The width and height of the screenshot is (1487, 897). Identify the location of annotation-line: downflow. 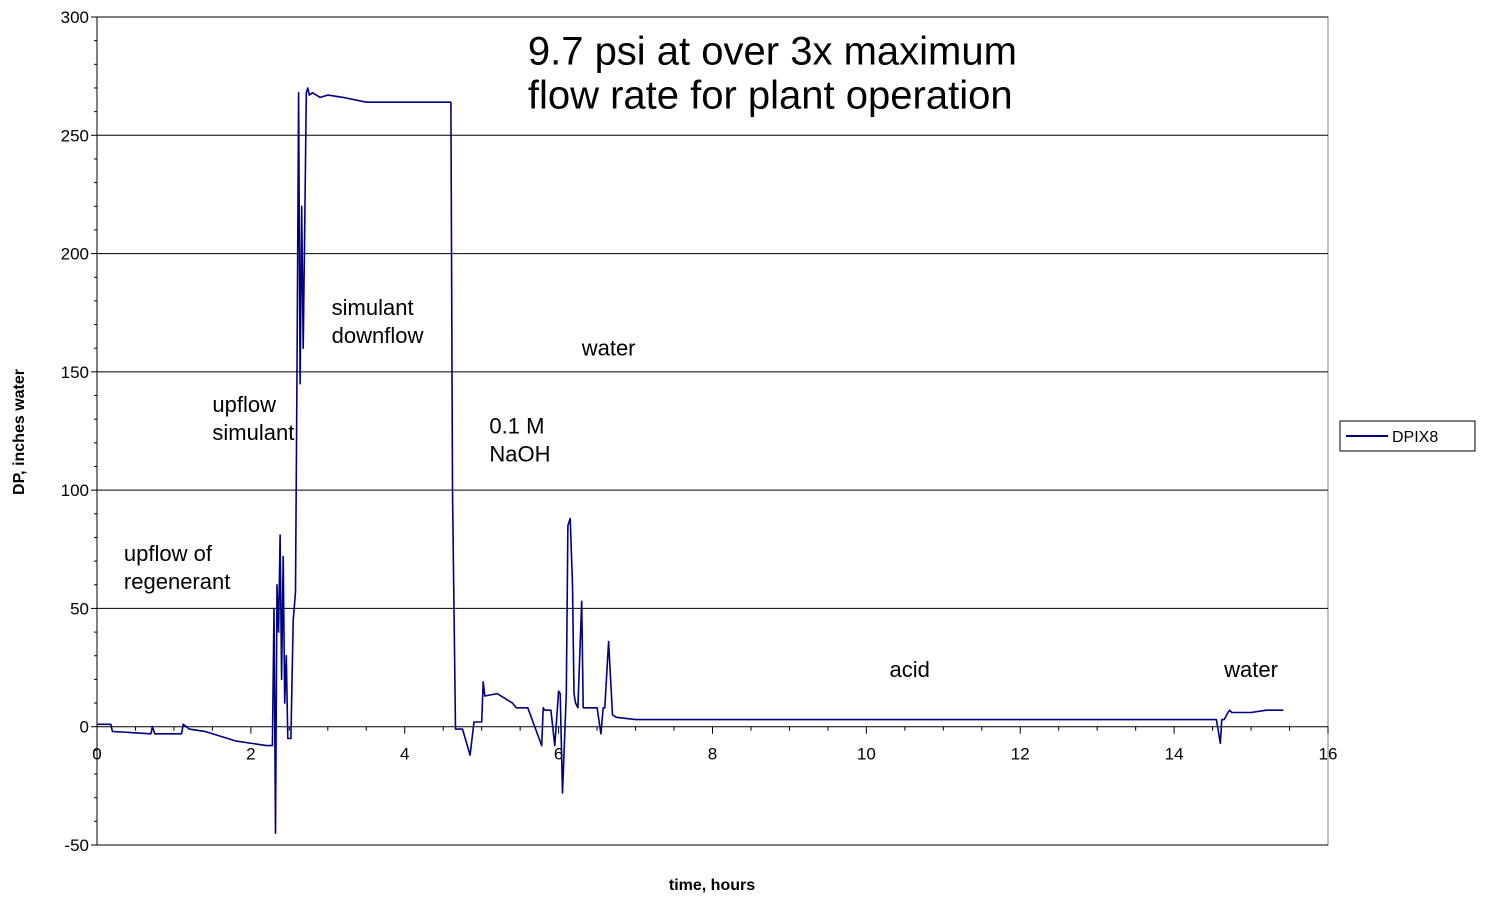
(378, 335).